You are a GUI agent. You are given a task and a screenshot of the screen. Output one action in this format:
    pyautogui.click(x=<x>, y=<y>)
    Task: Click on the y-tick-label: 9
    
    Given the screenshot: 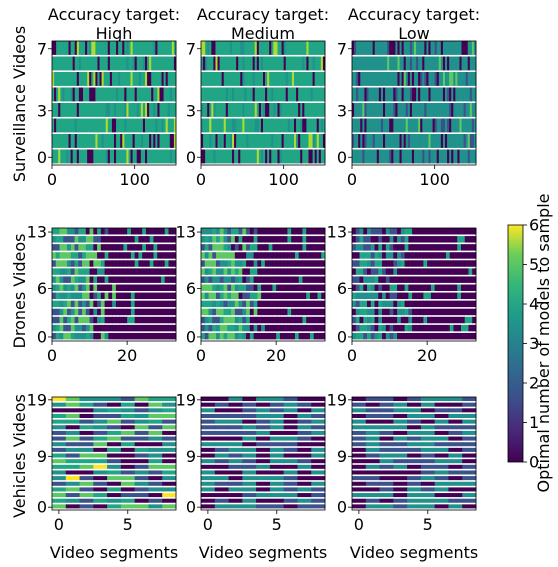 What is the action you would take?
    pyautogui.click(x=342, y=456)
    